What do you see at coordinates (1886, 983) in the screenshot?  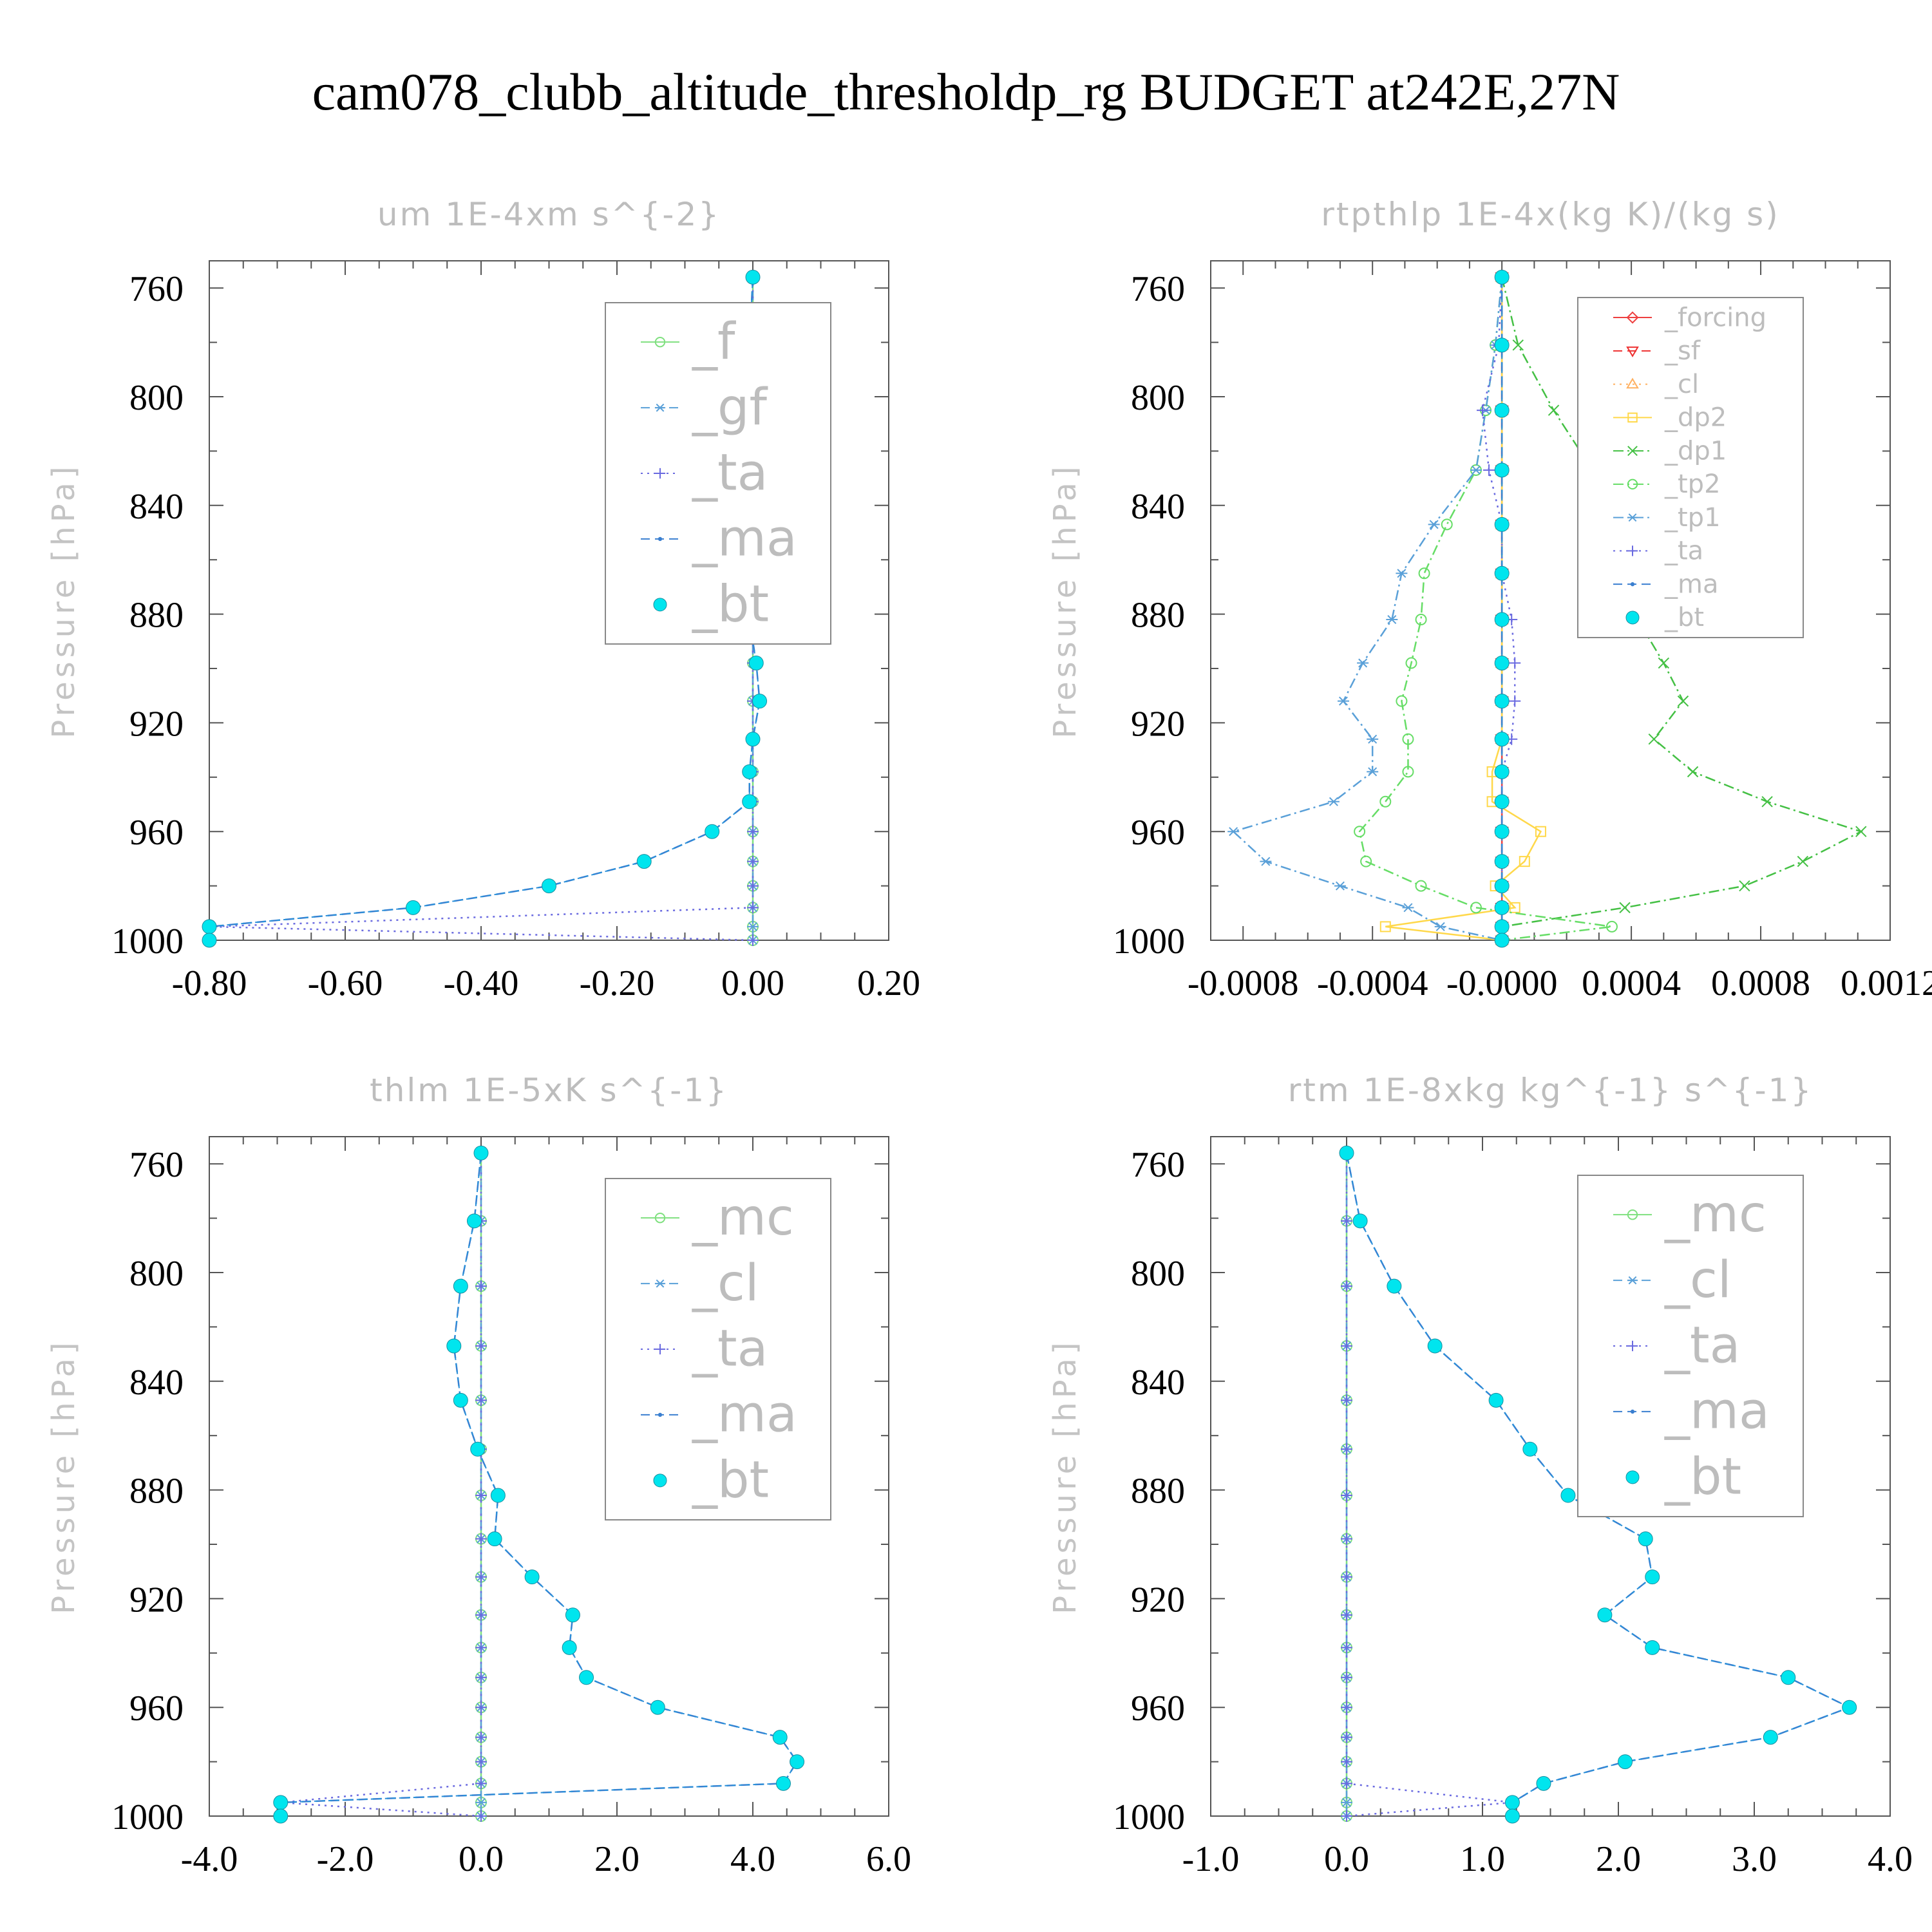 I see `x-tick-label: 0.0012` at bounding box center [1886, 983].